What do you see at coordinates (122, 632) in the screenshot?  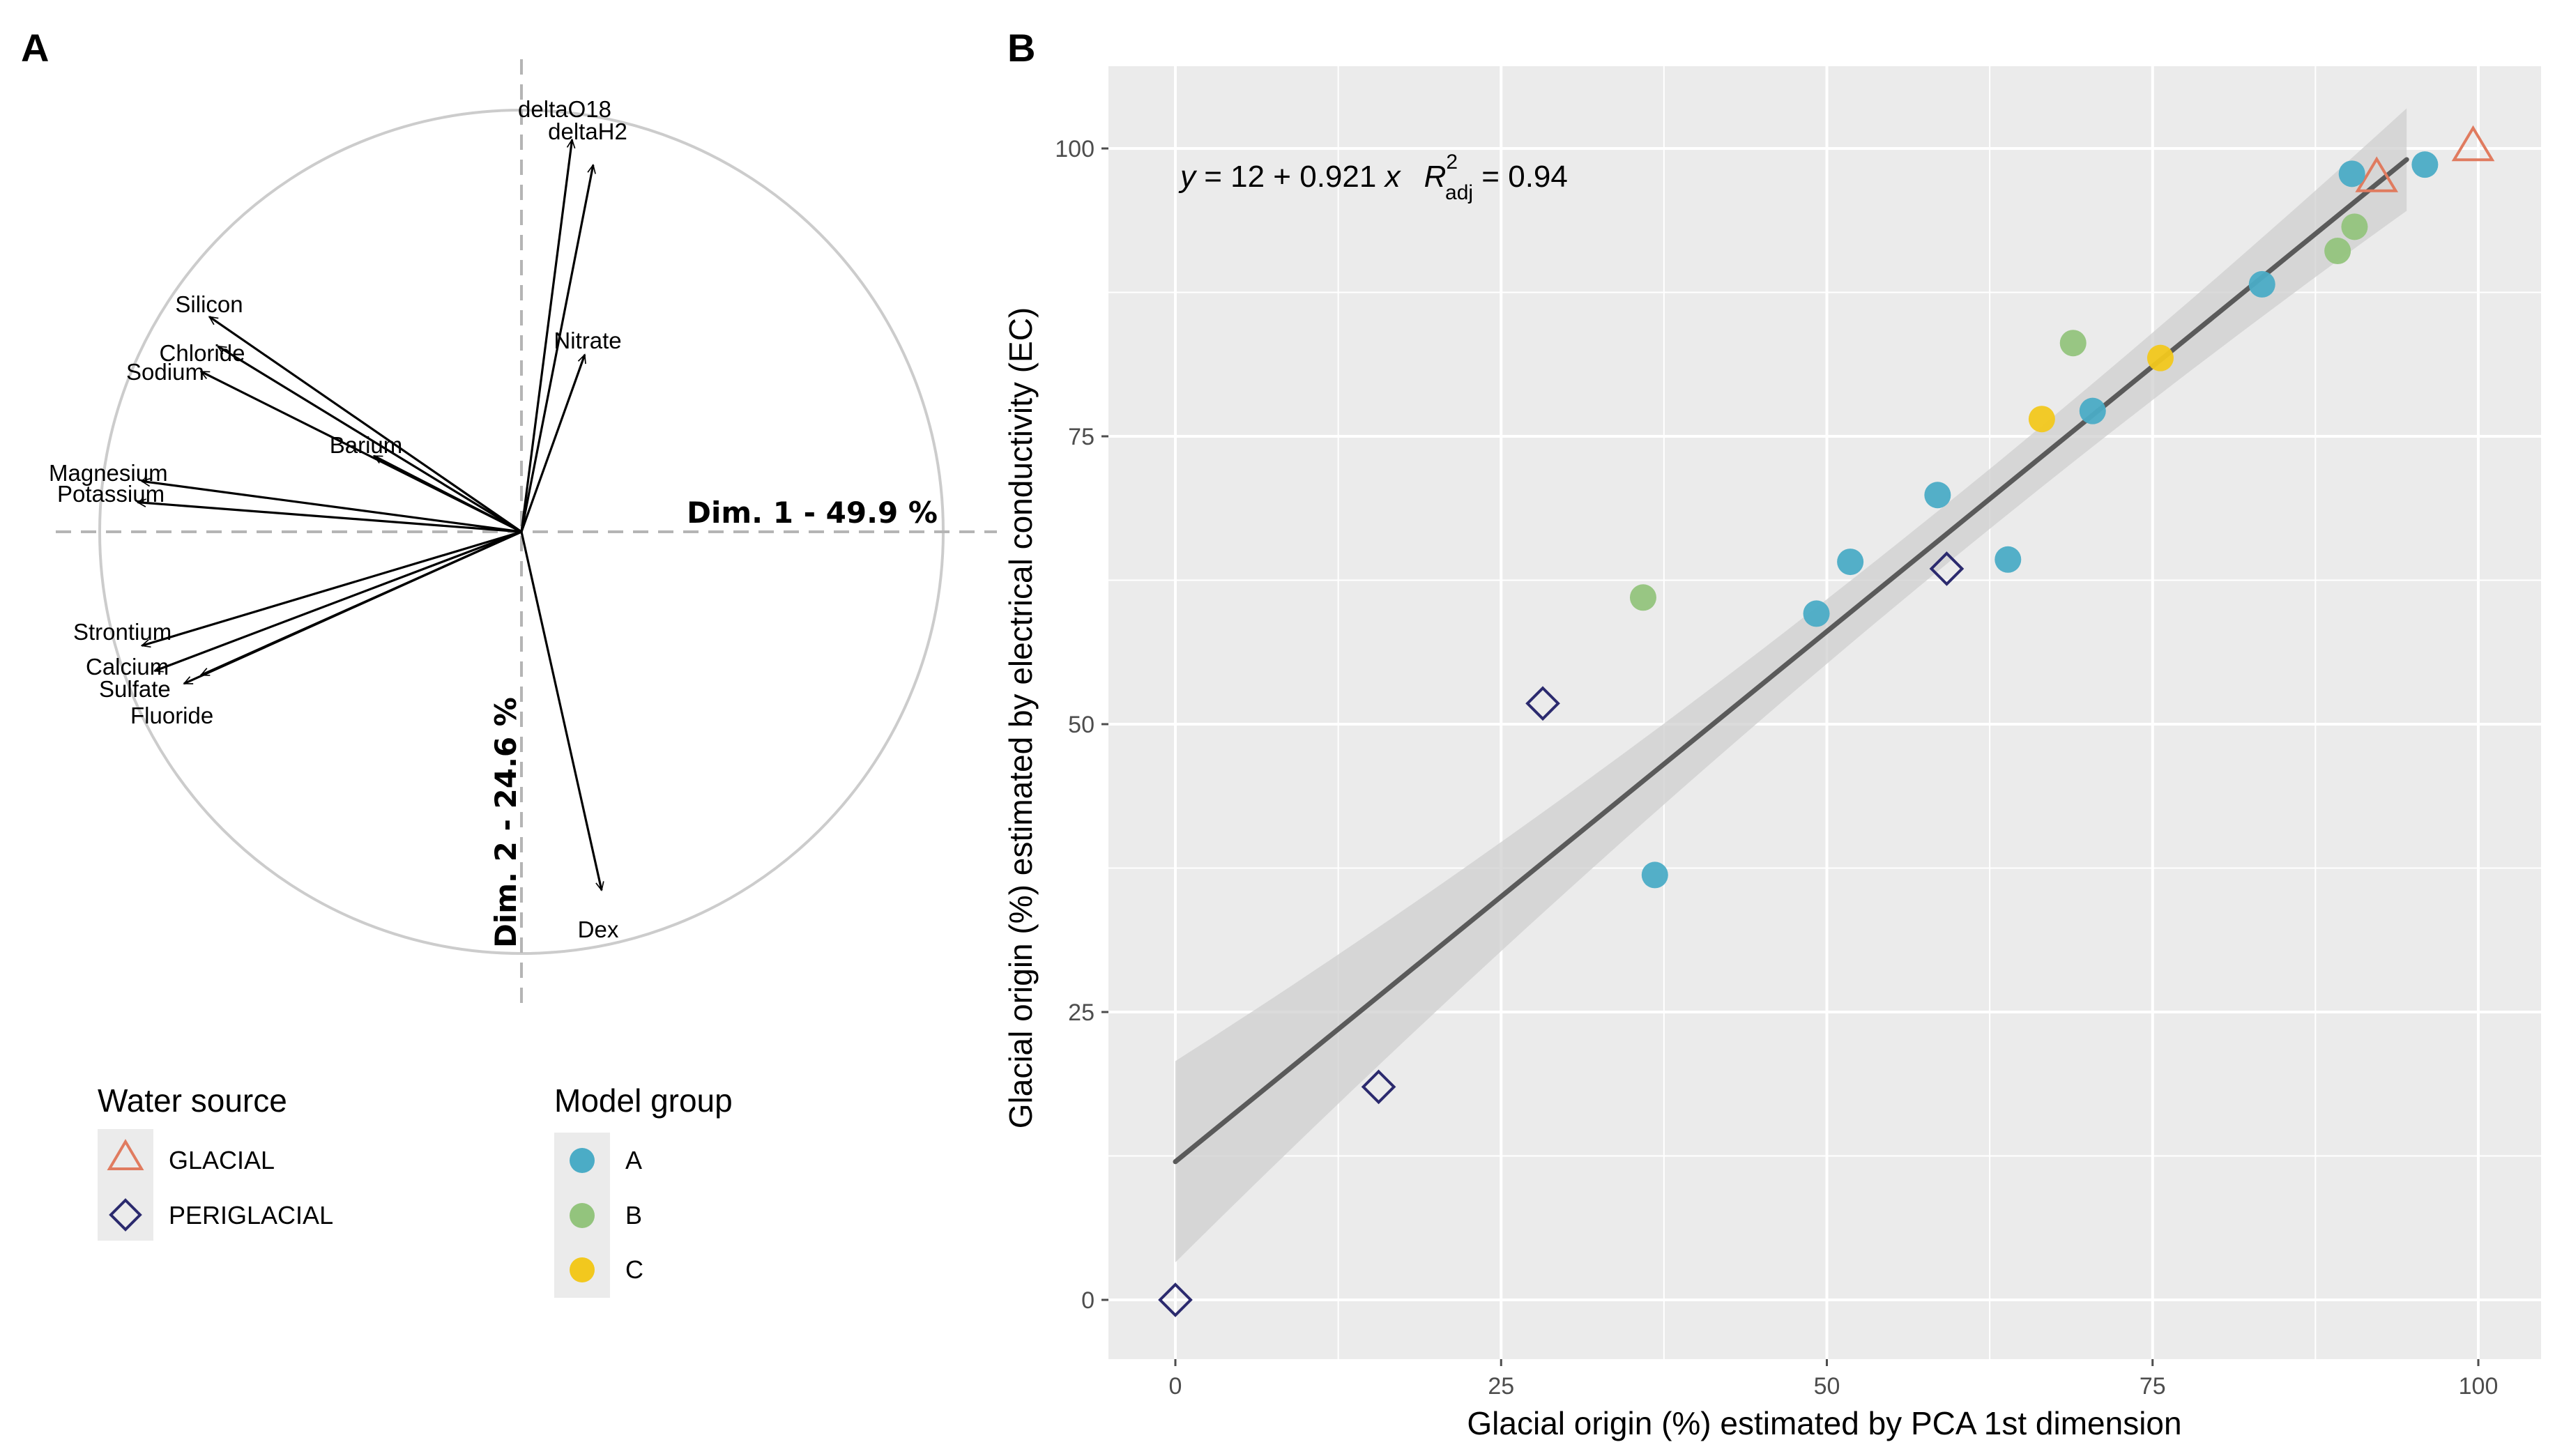 I see `variable-label-strontium: Strontium` at bounding box center [122, 632].